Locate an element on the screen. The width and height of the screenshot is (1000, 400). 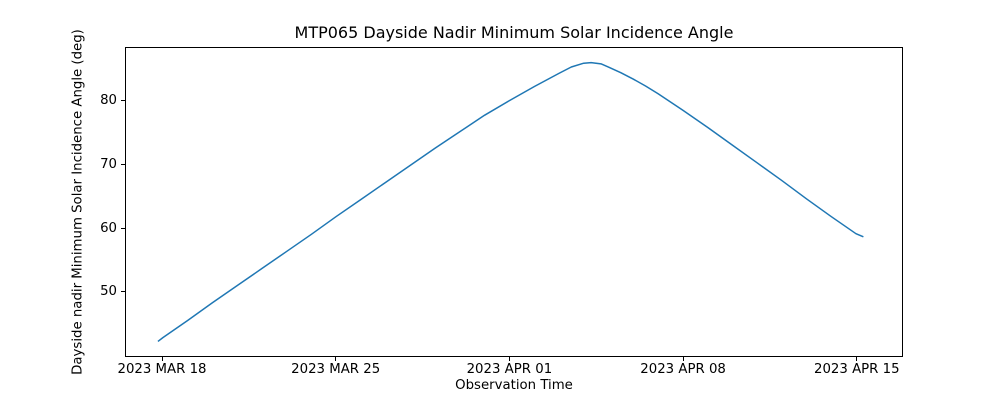
y-tick-label: 70 is located at coordinates (108, 164).